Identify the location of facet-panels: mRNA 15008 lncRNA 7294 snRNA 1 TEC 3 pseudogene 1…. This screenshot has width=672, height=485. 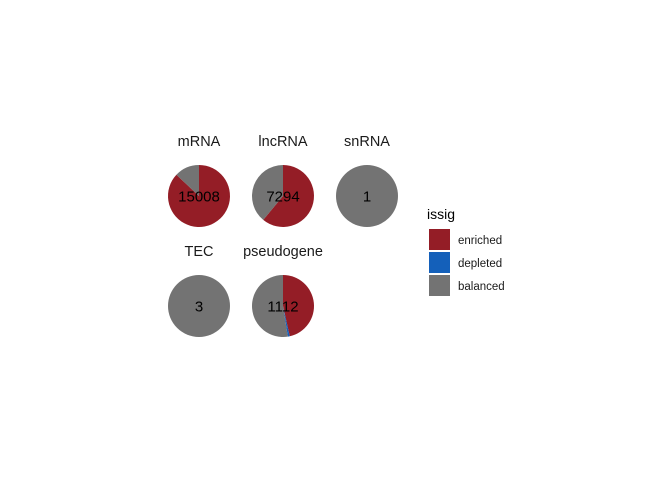
(283, 236).